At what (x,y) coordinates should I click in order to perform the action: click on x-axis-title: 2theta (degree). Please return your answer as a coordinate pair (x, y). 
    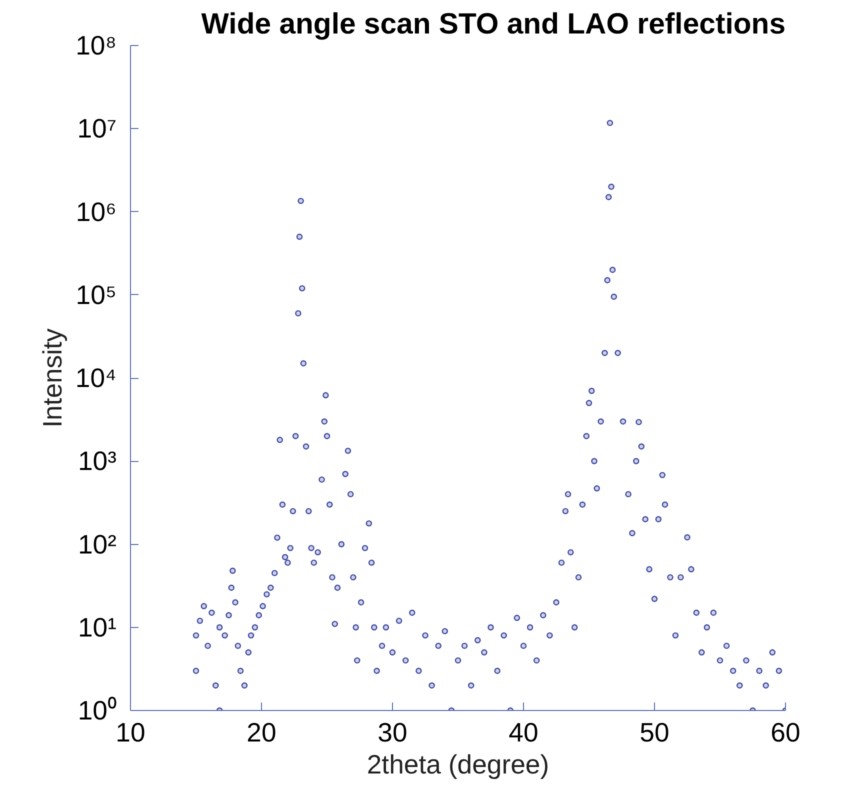
    Looking at the image, I should click on (458, 765).